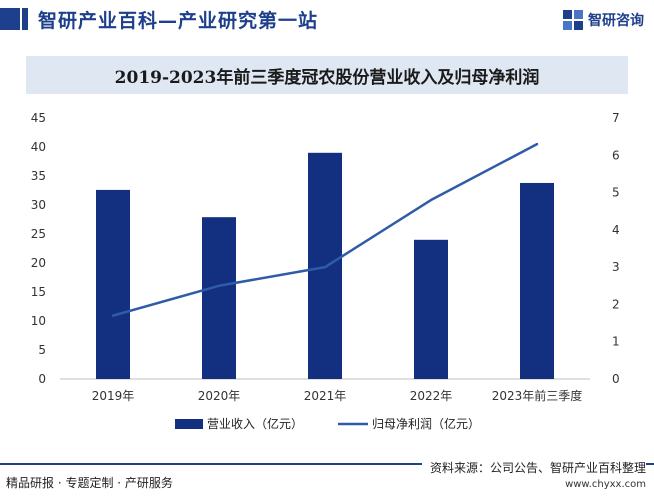 Image resolution: width=654 pixels, height=496 pixels. I want to click on left-axis-tick-label: 30, so click(38, 205).